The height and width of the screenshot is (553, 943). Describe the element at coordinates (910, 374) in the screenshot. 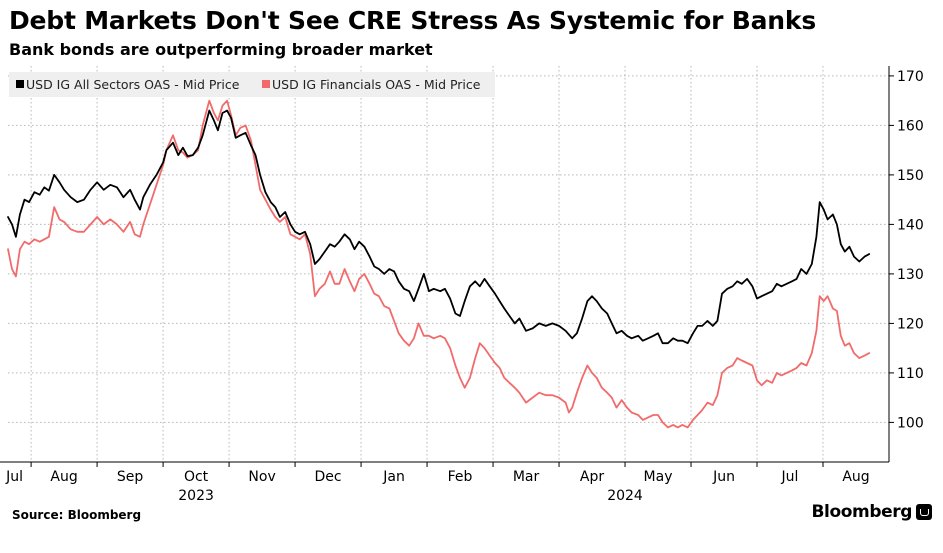

I see `y-tick-label: 110` at that location.